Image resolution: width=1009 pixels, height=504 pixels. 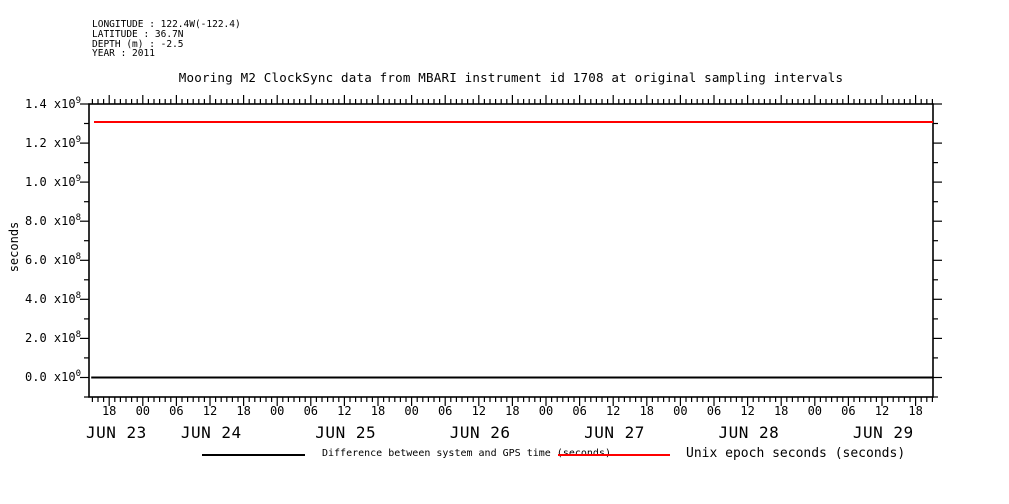 What do you see at coordinates (116, 432) in the screenshot?
I see `x-day-label: JUN 23` at bounding box center [116, 432].